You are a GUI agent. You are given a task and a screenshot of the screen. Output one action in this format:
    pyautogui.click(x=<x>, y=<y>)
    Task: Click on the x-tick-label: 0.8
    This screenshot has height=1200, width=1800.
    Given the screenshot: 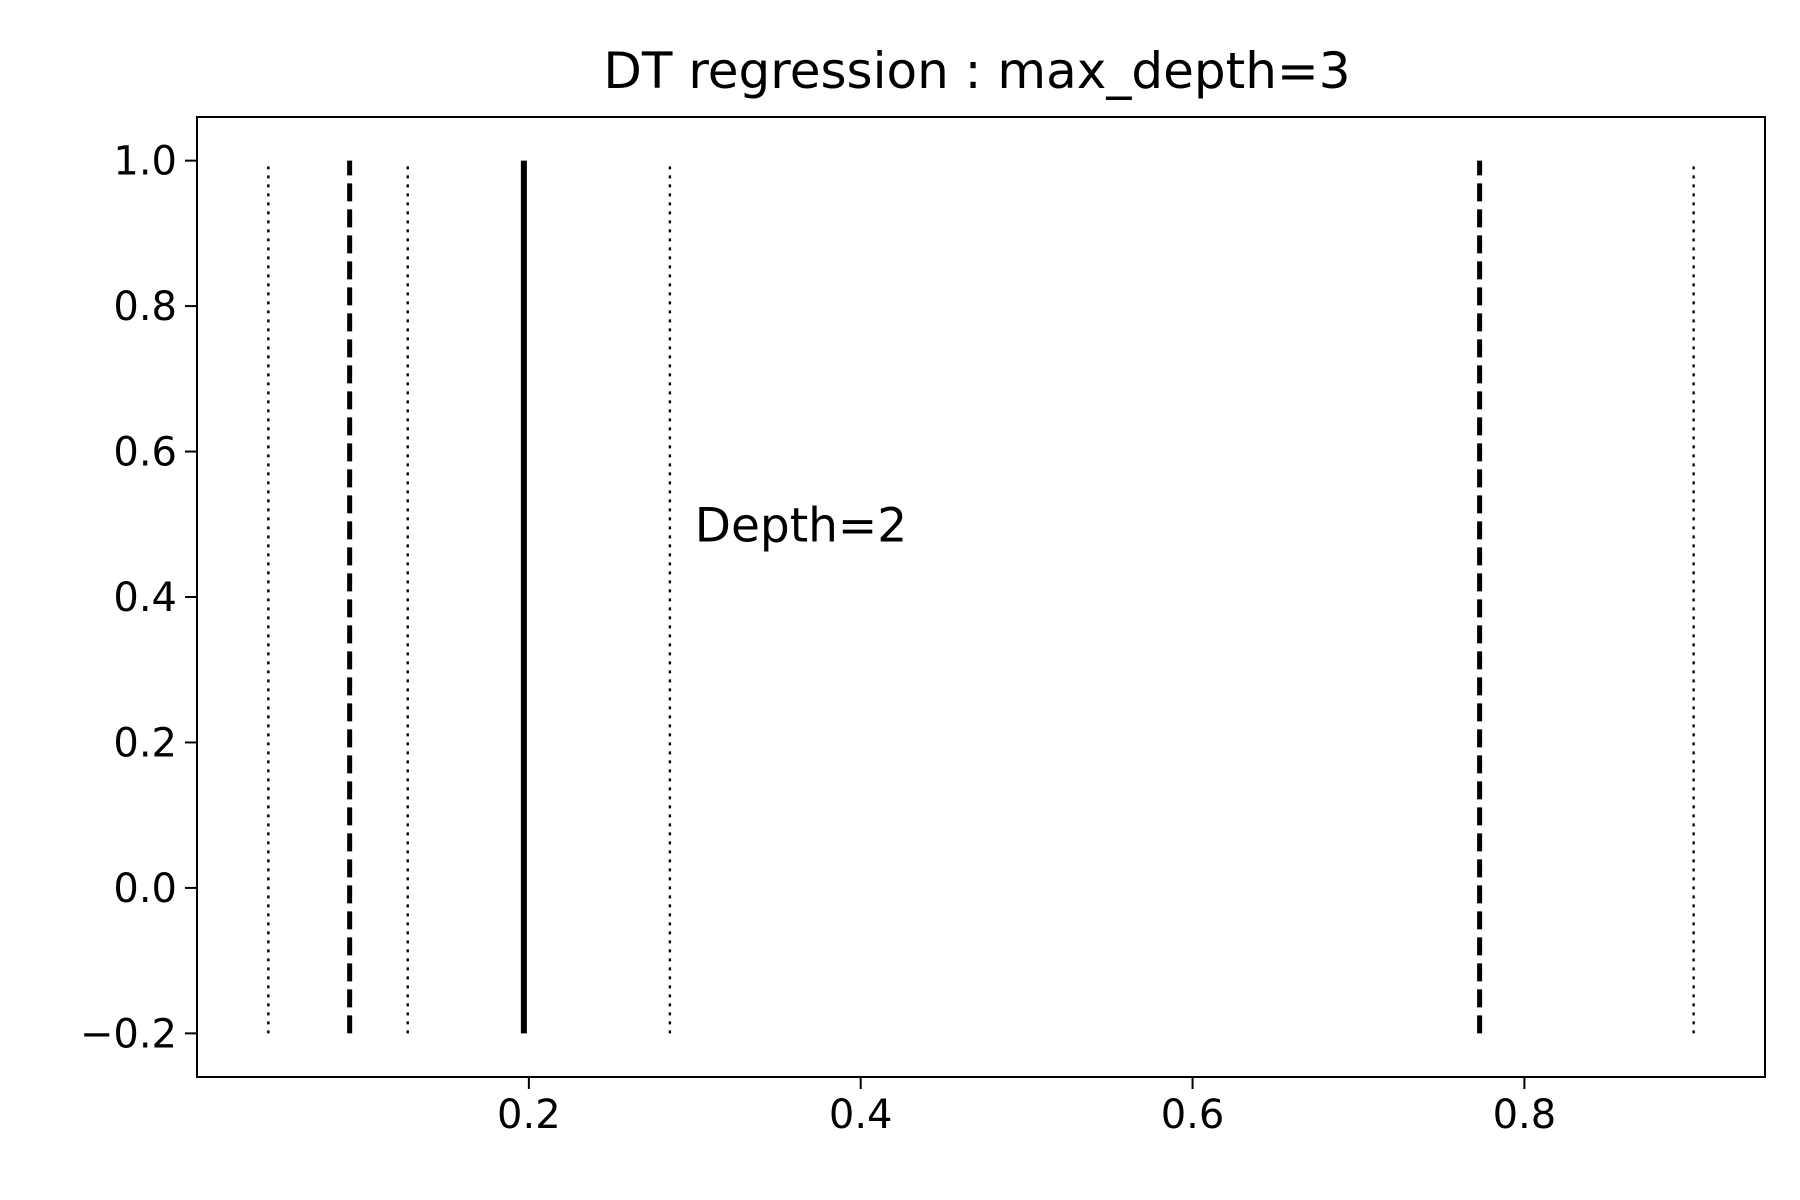 What is the action you would take?
    pyautogui.click(x=1525, y=1115)
    